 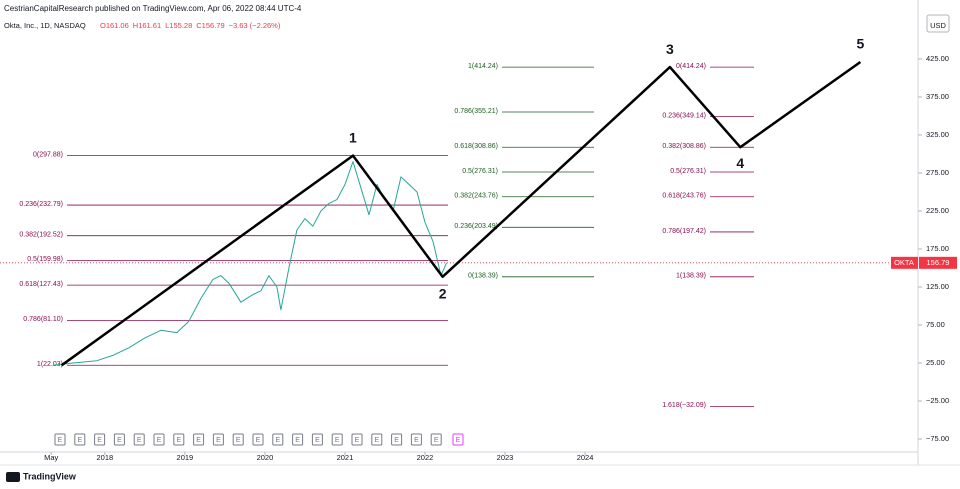 I want to click on ohlc-value: C156.79, so click(x=210, y=25).